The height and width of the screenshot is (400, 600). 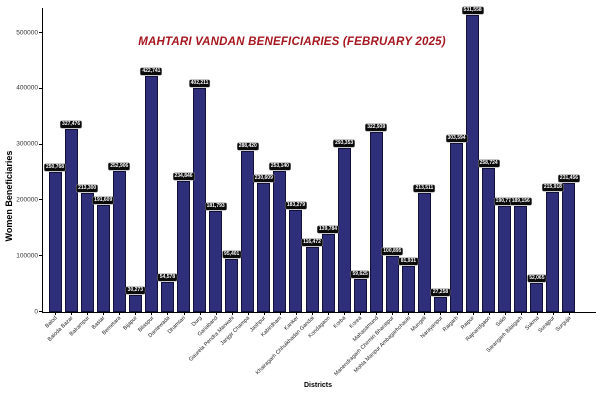 What do you see at coordinates (27, 200) in the screenshot?
I see `y-tick-label: 200000` at bounding box center [27, 200].